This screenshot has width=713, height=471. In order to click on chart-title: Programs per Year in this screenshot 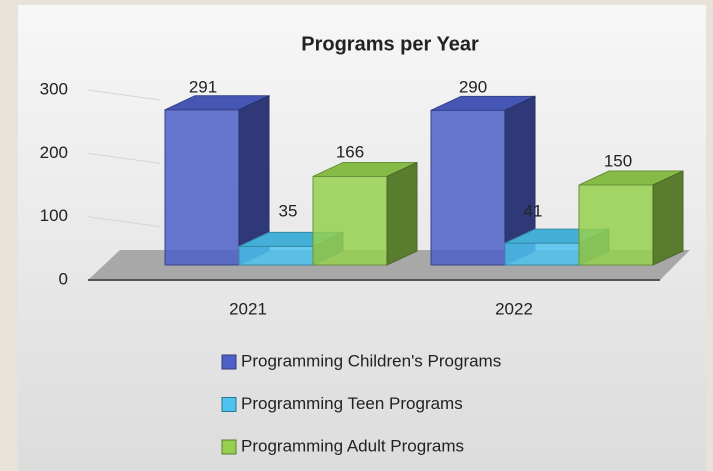, I will do `click(390, 44)`.